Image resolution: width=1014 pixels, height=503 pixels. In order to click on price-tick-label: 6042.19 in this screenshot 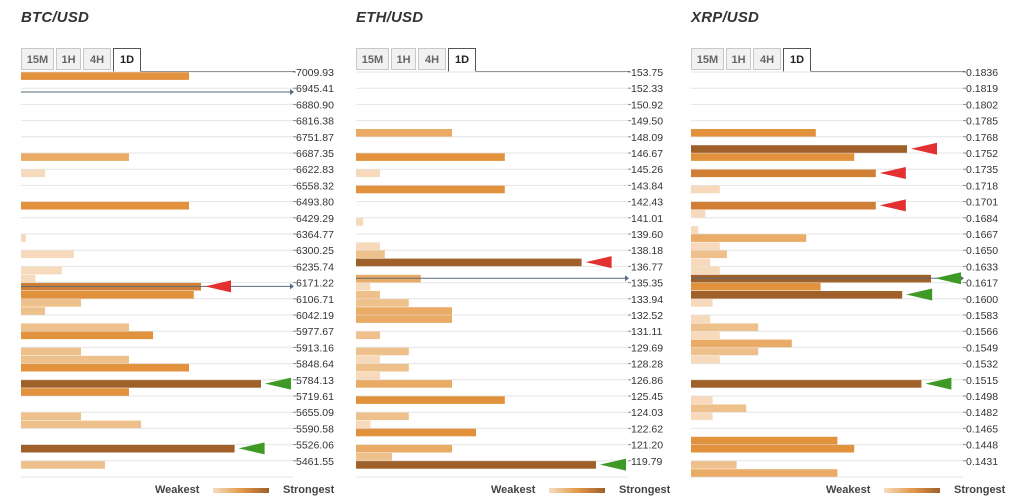, I will do `click(315, 316)`.